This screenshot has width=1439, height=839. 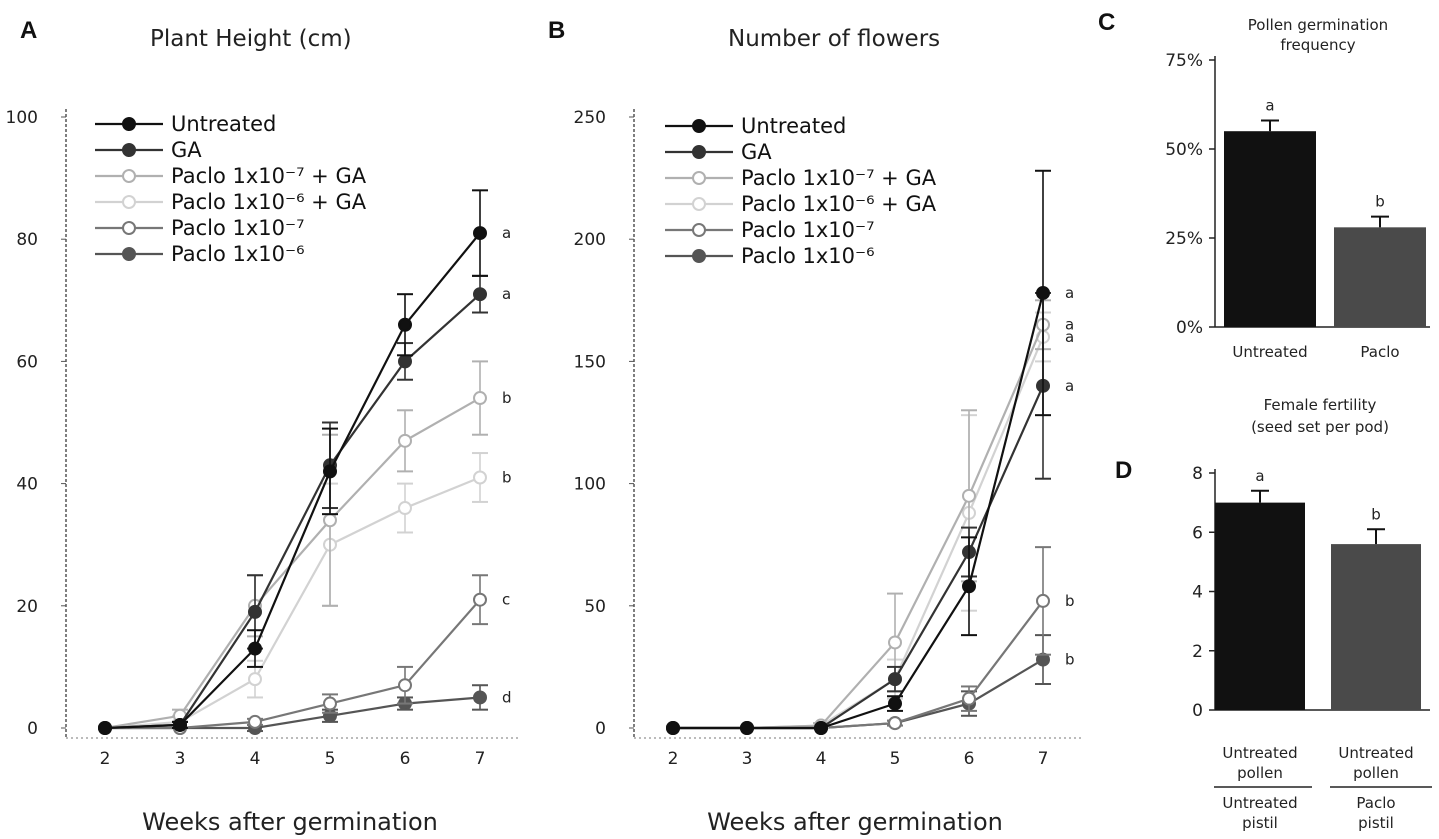 What do you see at coordinates (1197, 593) in the screenshot?
I see `y-tick-label: 4` at bounding box center [1197, 593].